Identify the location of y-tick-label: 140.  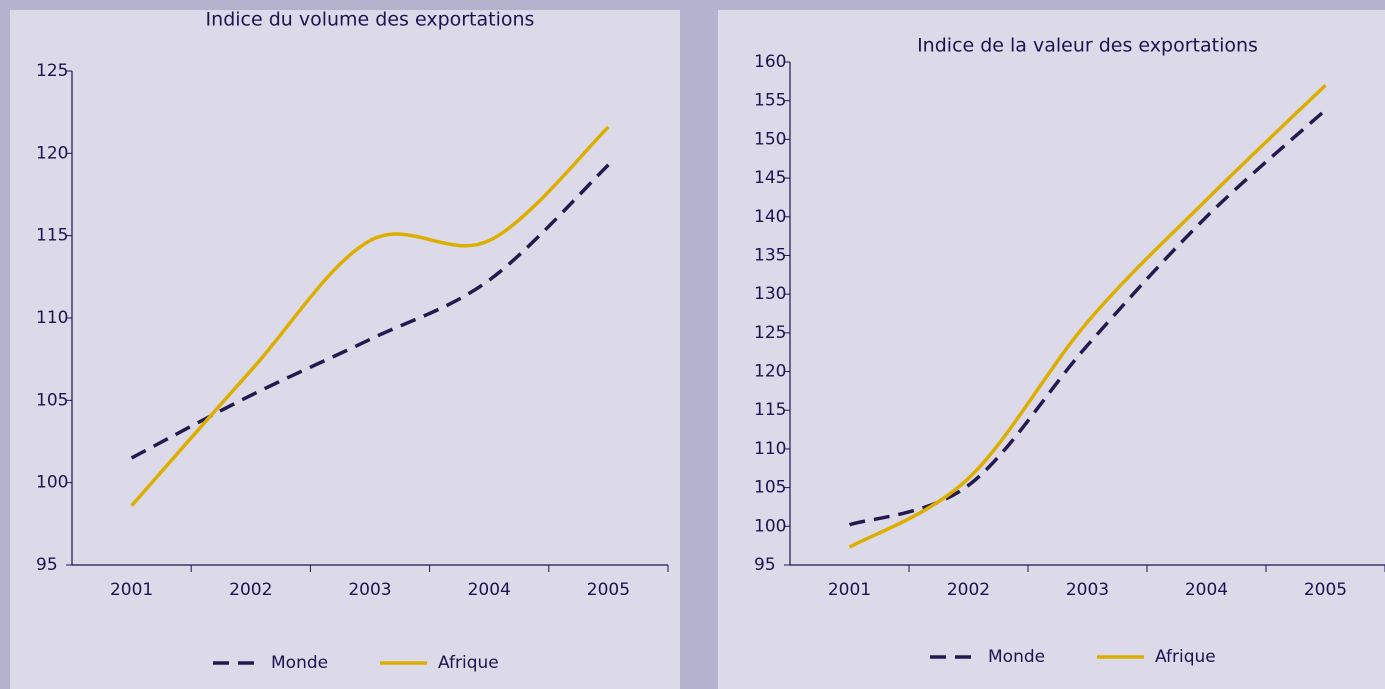
(770, 217).